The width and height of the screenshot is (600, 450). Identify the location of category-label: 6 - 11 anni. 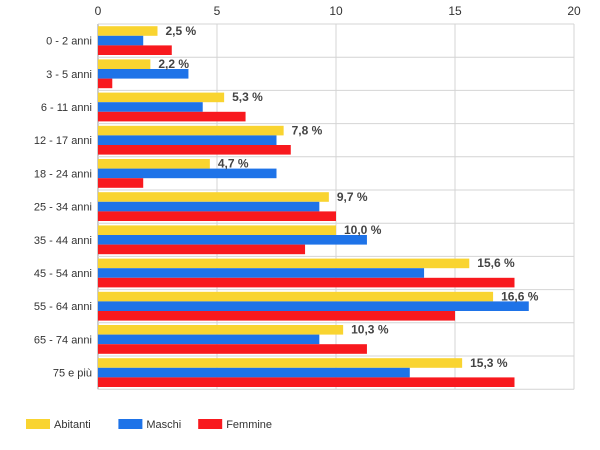
(66, 108).